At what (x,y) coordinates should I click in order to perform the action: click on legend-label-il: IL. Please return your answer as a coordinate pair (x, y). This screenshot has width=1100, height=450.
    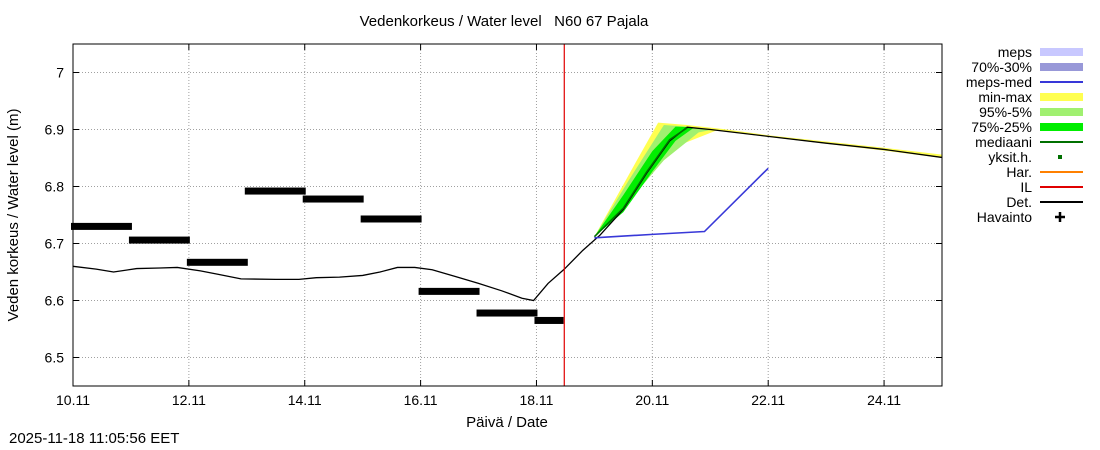
    Looking at the image, I should click on (1026, 187).